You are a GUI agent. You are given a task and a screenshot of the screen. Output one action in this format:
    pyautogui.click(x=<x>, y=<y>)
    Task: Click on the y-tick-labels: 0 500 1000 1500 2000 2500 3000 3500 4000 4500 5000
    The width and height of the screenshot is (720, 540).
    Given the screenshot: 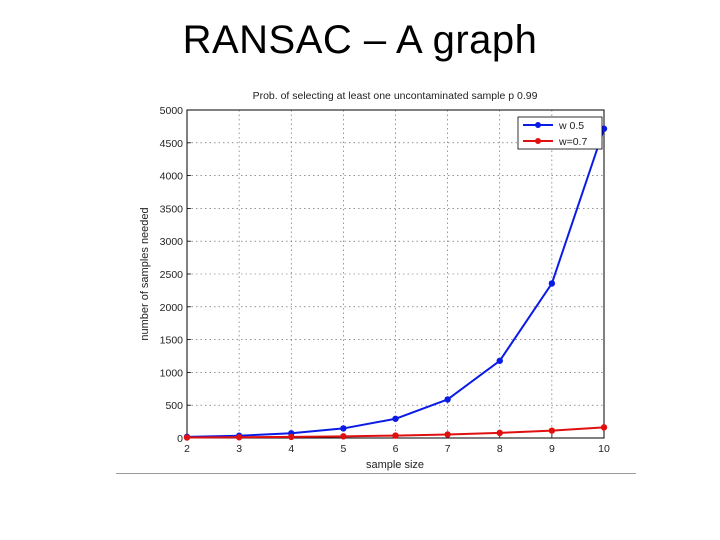 What is the action you would take?
    pyautogui.click(x=175, y=275)
    